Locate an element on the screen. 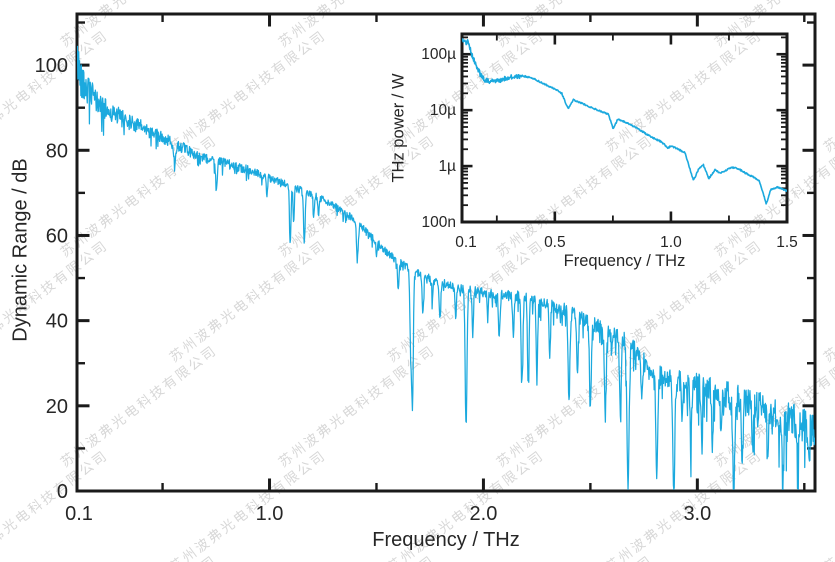 Image resolution: width=835 pixels, height=562 pixels. inset-x-axis-label: Frequency / THz is located at coordinates (624, 261).